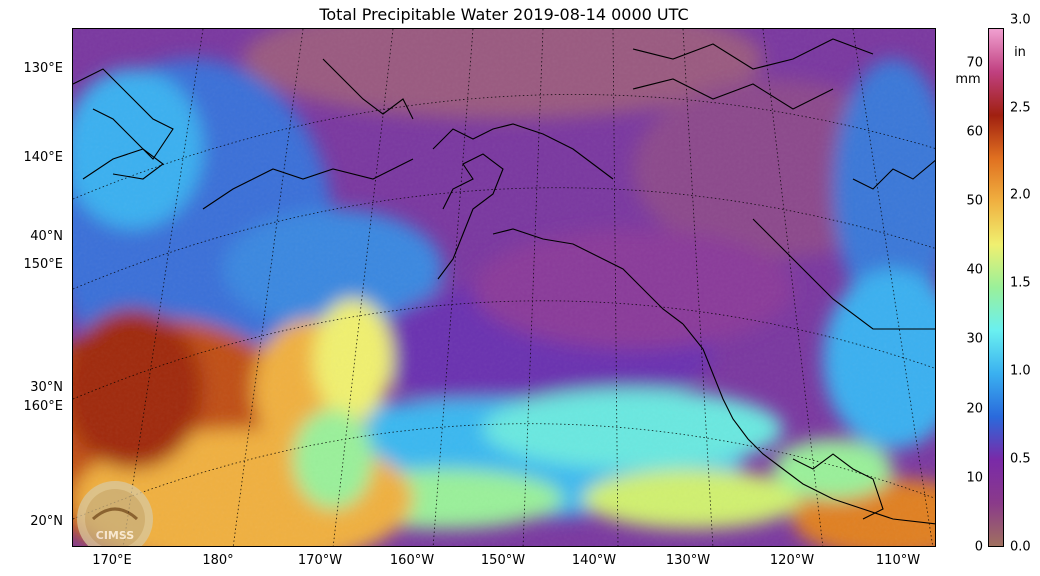 The image size is (1040, 576). What do you see at coordinates (974, 201) in the screenshot?
I see `colorbar-mm-tick: 50` at bounding box center [974, 201].